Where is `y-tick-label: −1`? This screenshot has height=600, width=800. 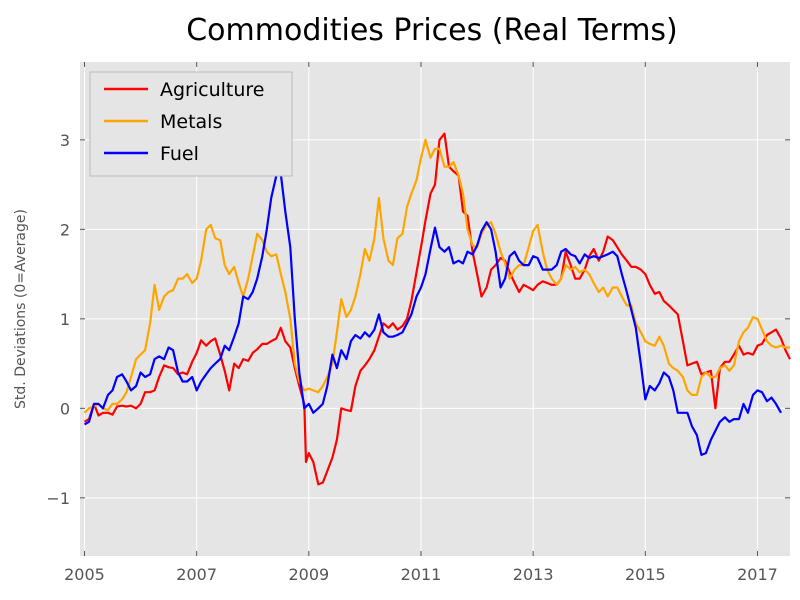
y-tick-label: −1 is located at coordinates (58, 498).